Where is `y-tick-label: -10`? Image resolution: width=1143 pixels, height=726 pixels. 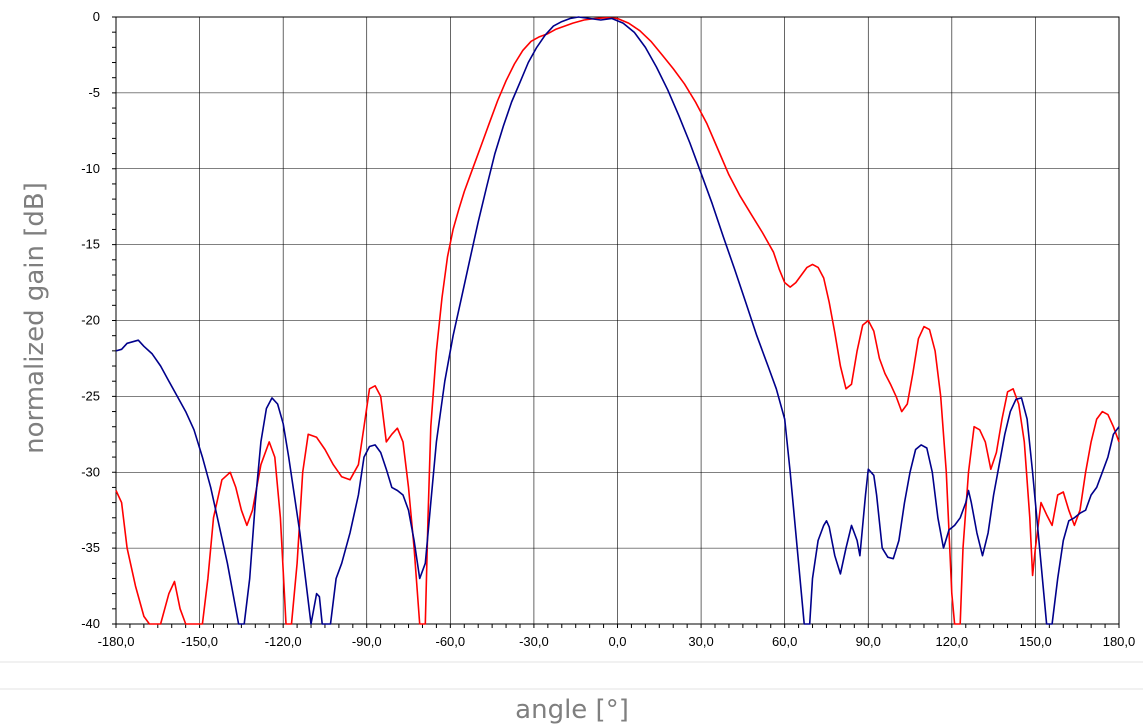 y-tick-label: -10 is located at coordinates (90, 168).